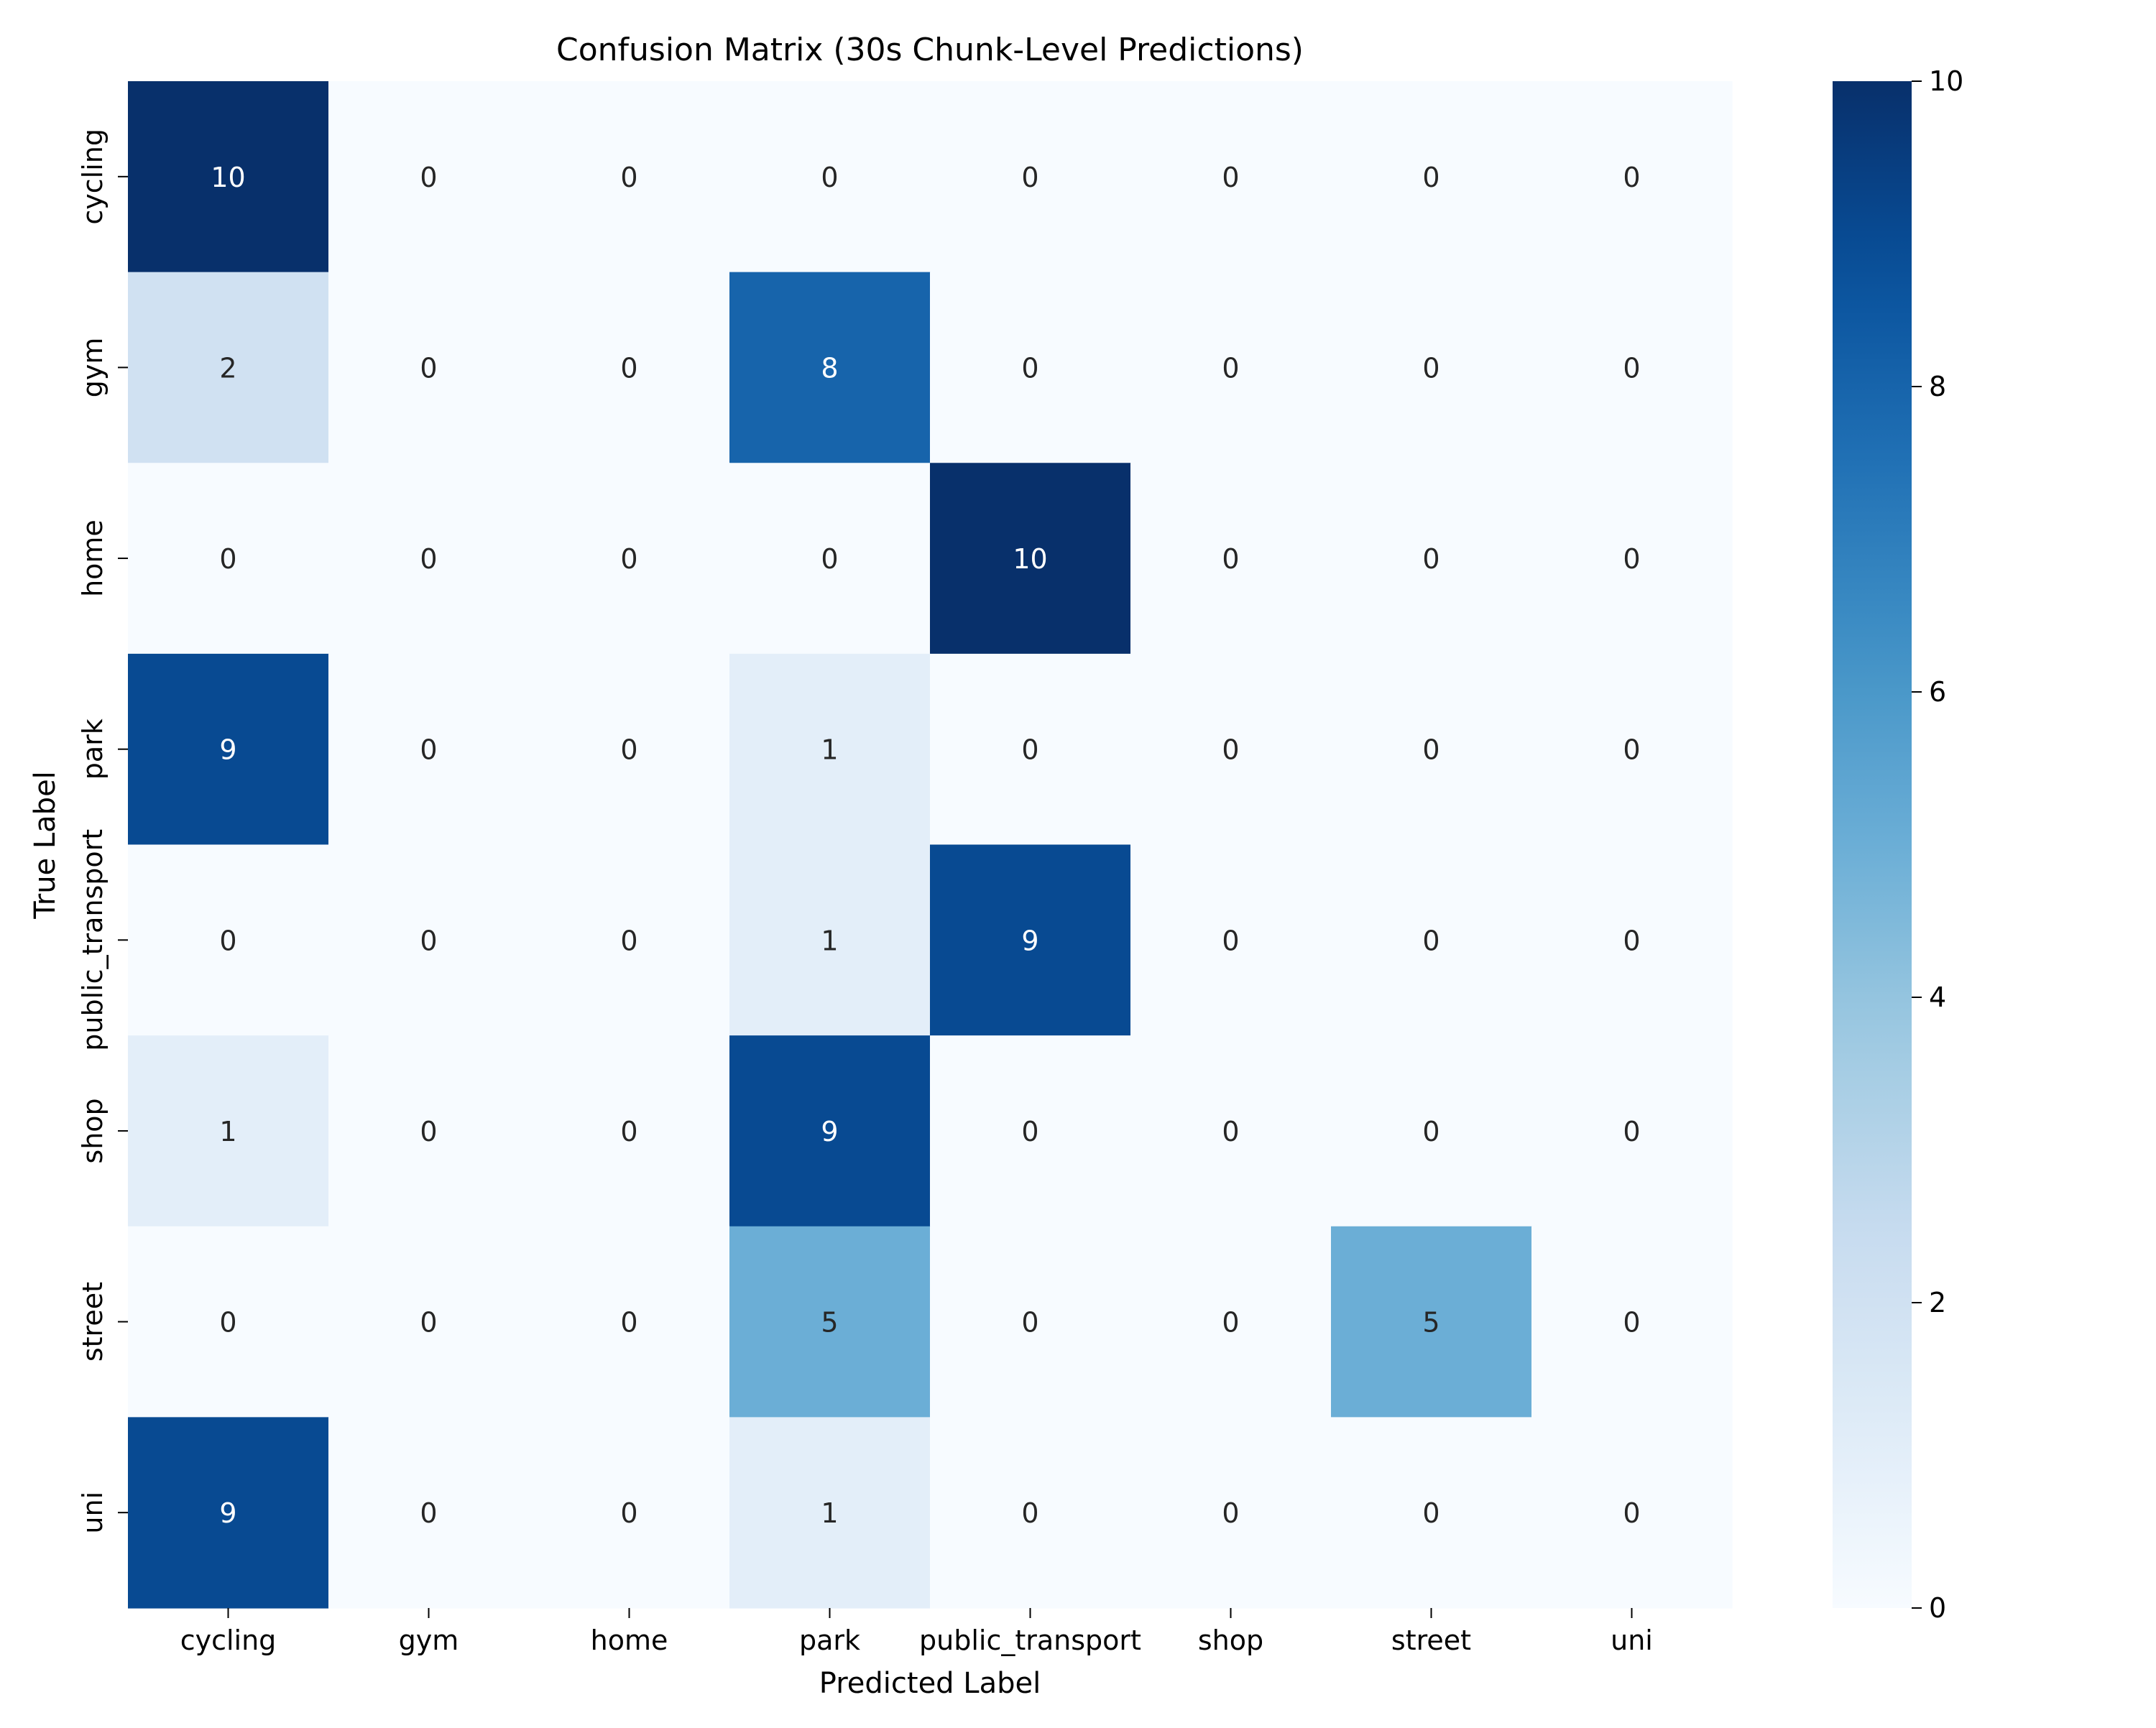  Describe the element at coordinates (93, 1130) in the screenshot. I see `y-tick-label: shop` at that location.